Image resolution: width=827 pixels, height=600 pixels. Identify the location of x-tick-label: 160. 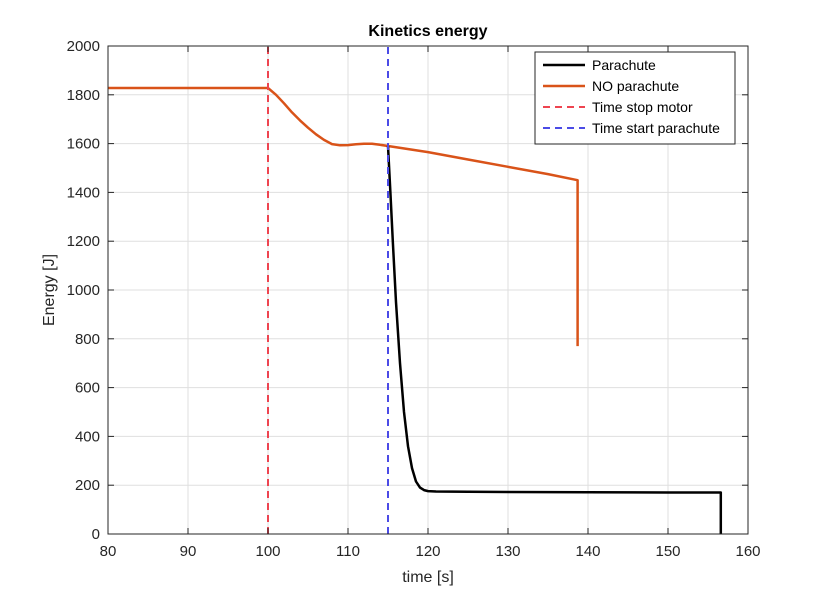
(747, 551).